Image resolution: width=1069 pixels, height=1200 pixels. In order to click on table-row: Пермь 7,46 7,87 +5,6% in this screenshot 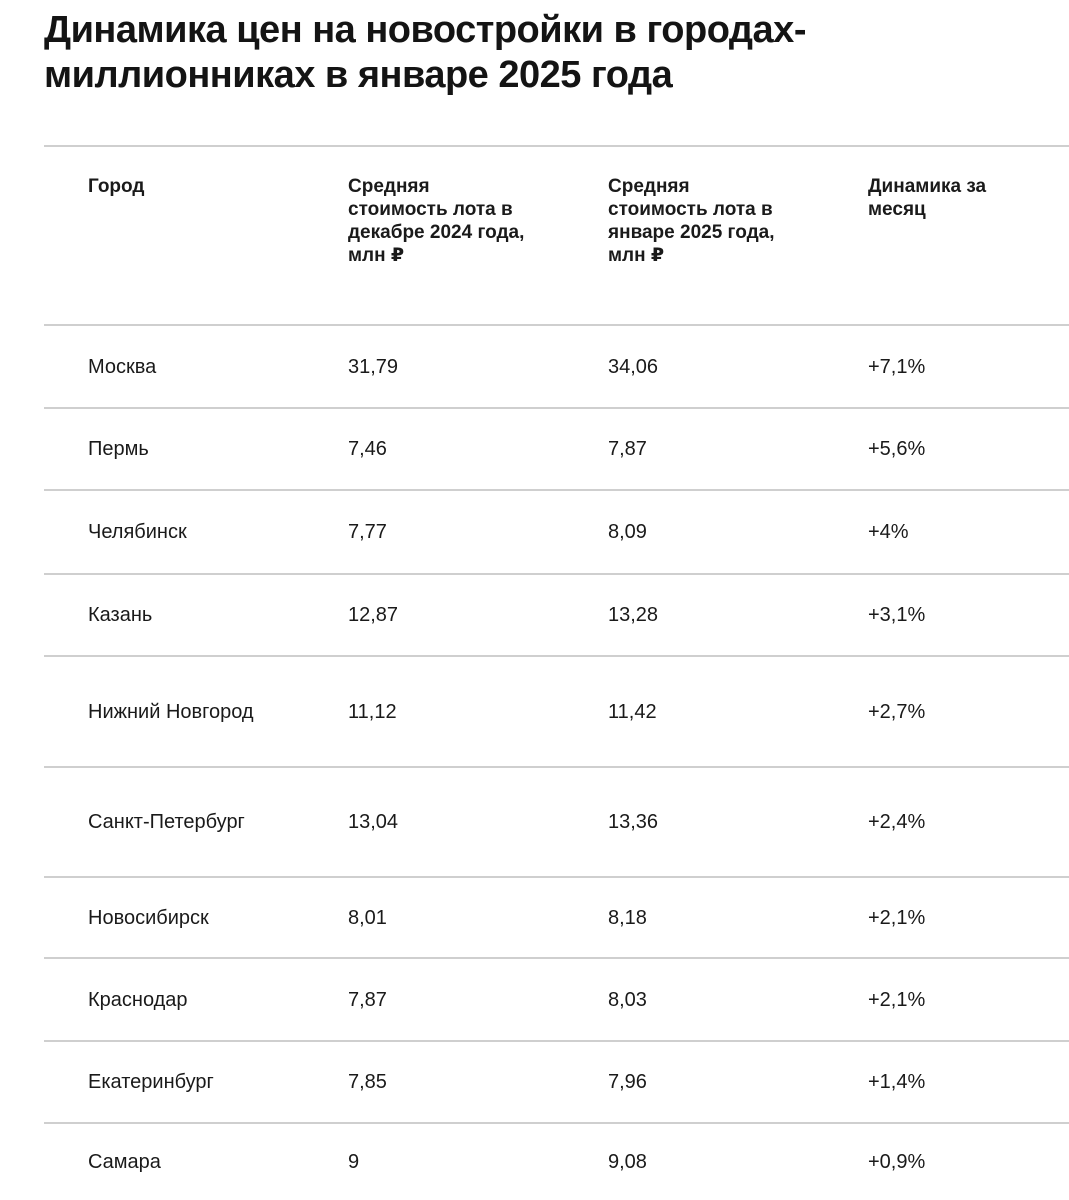, I will do `click(556, 450)`.